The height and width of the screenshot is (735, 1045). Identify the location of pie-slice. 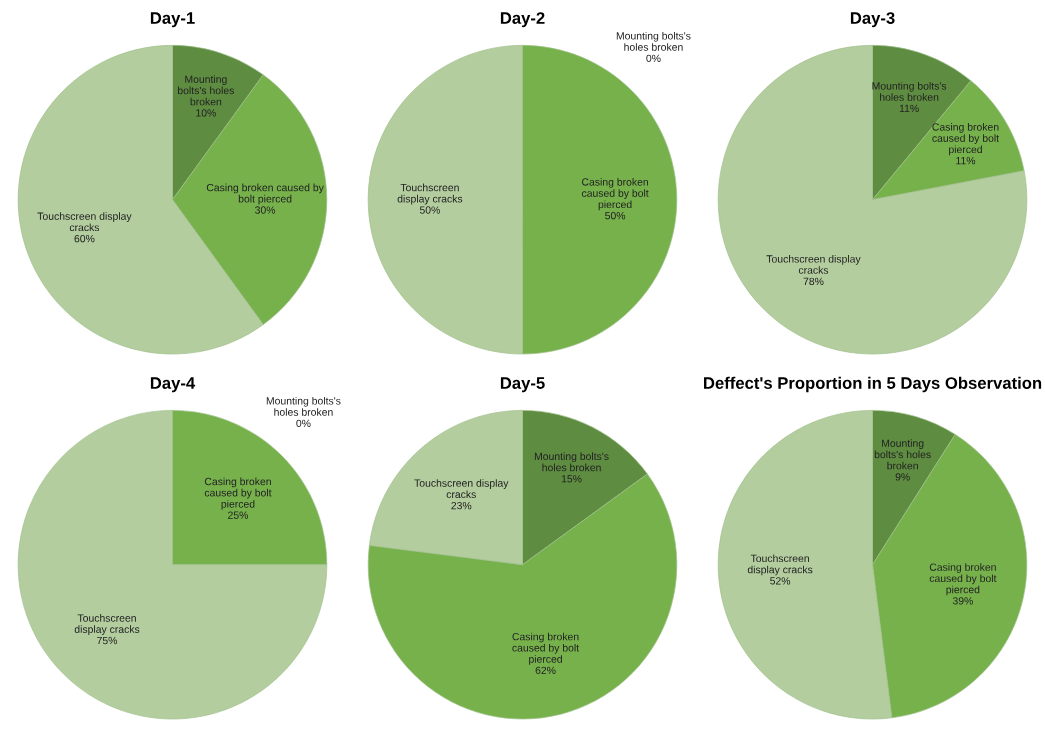
(872, 200).